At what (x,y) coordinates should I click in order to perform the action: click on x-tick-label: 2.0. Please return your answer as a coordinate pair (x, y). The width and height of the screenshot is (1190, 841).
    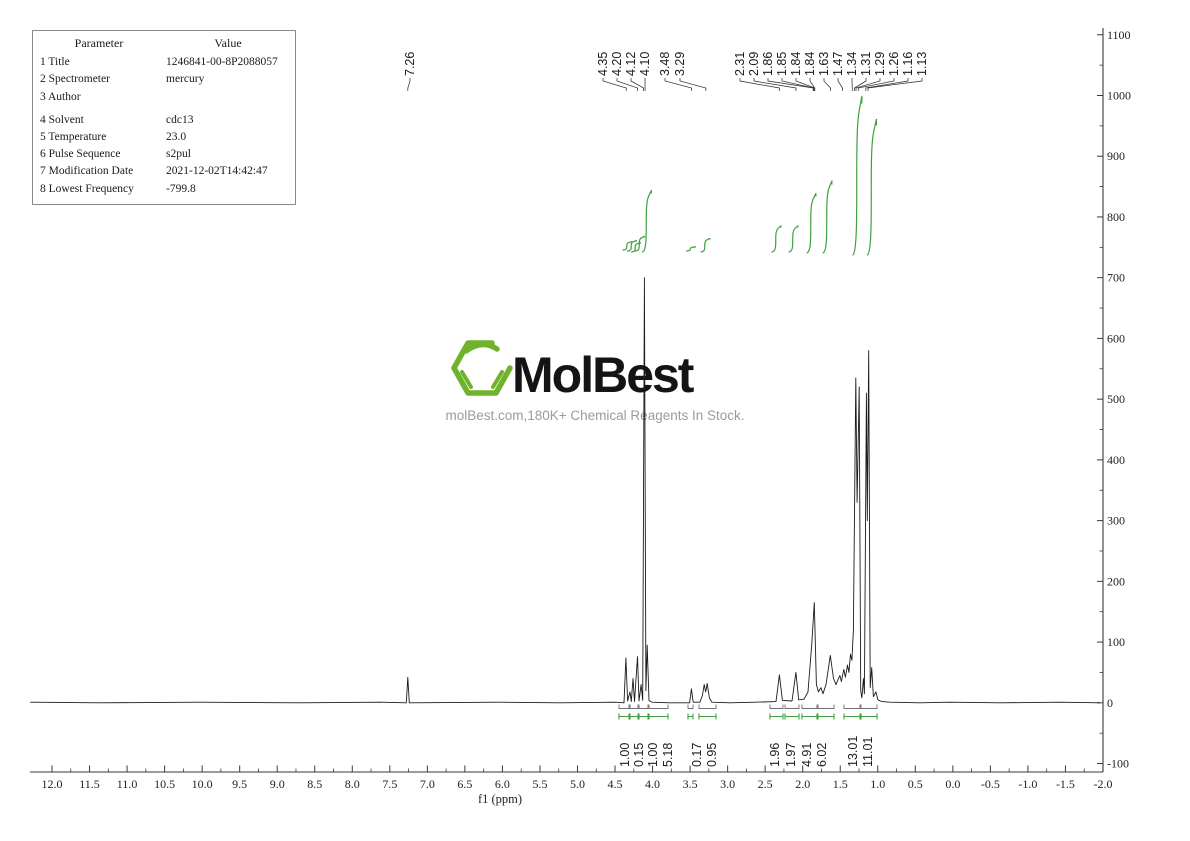
    Looking at the image, I should click on (802, 784).